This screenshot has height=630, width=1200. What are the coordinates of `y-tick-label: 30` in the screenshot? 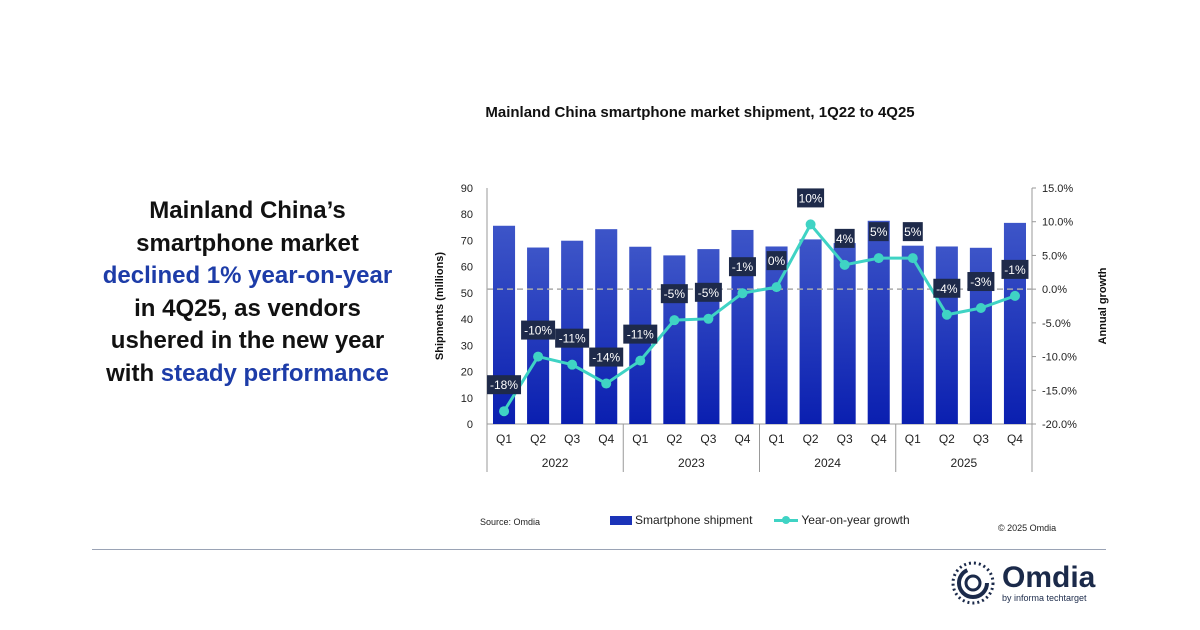 It's located at (467, 346).